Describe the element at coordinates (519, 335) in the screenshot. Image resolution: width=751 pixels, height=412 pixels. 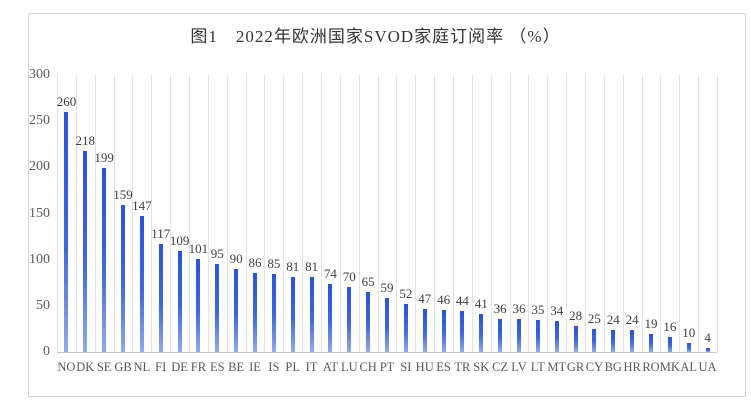
I see `bar-LV` at that location.